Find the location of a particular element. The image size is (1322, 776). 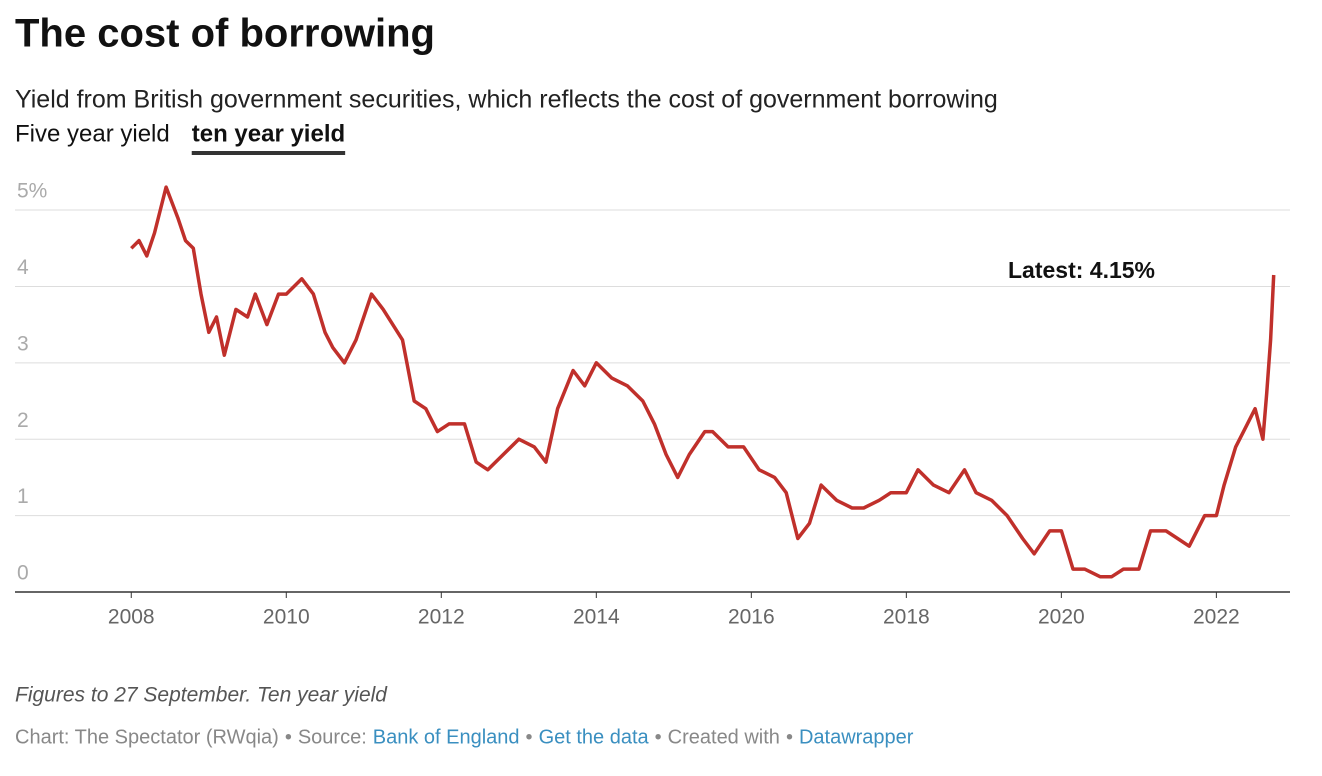

toggle-button: ten year yield is located at coordinates (268, 133).